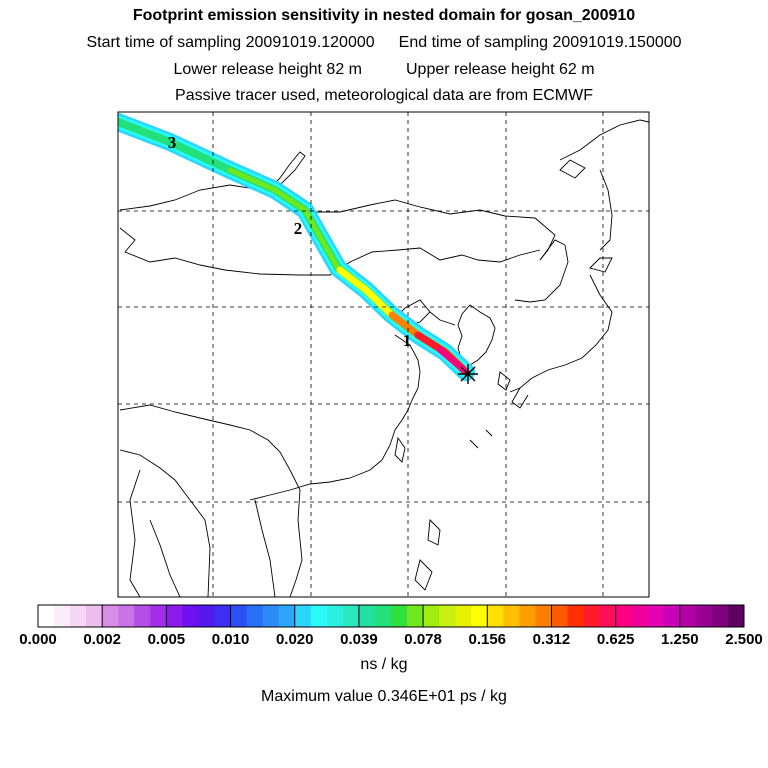 This screenshot has width=768, height=768. Describe the element at coordinates (298, 228) in the screenshot. I see `day-marker-2: 2` at that location.